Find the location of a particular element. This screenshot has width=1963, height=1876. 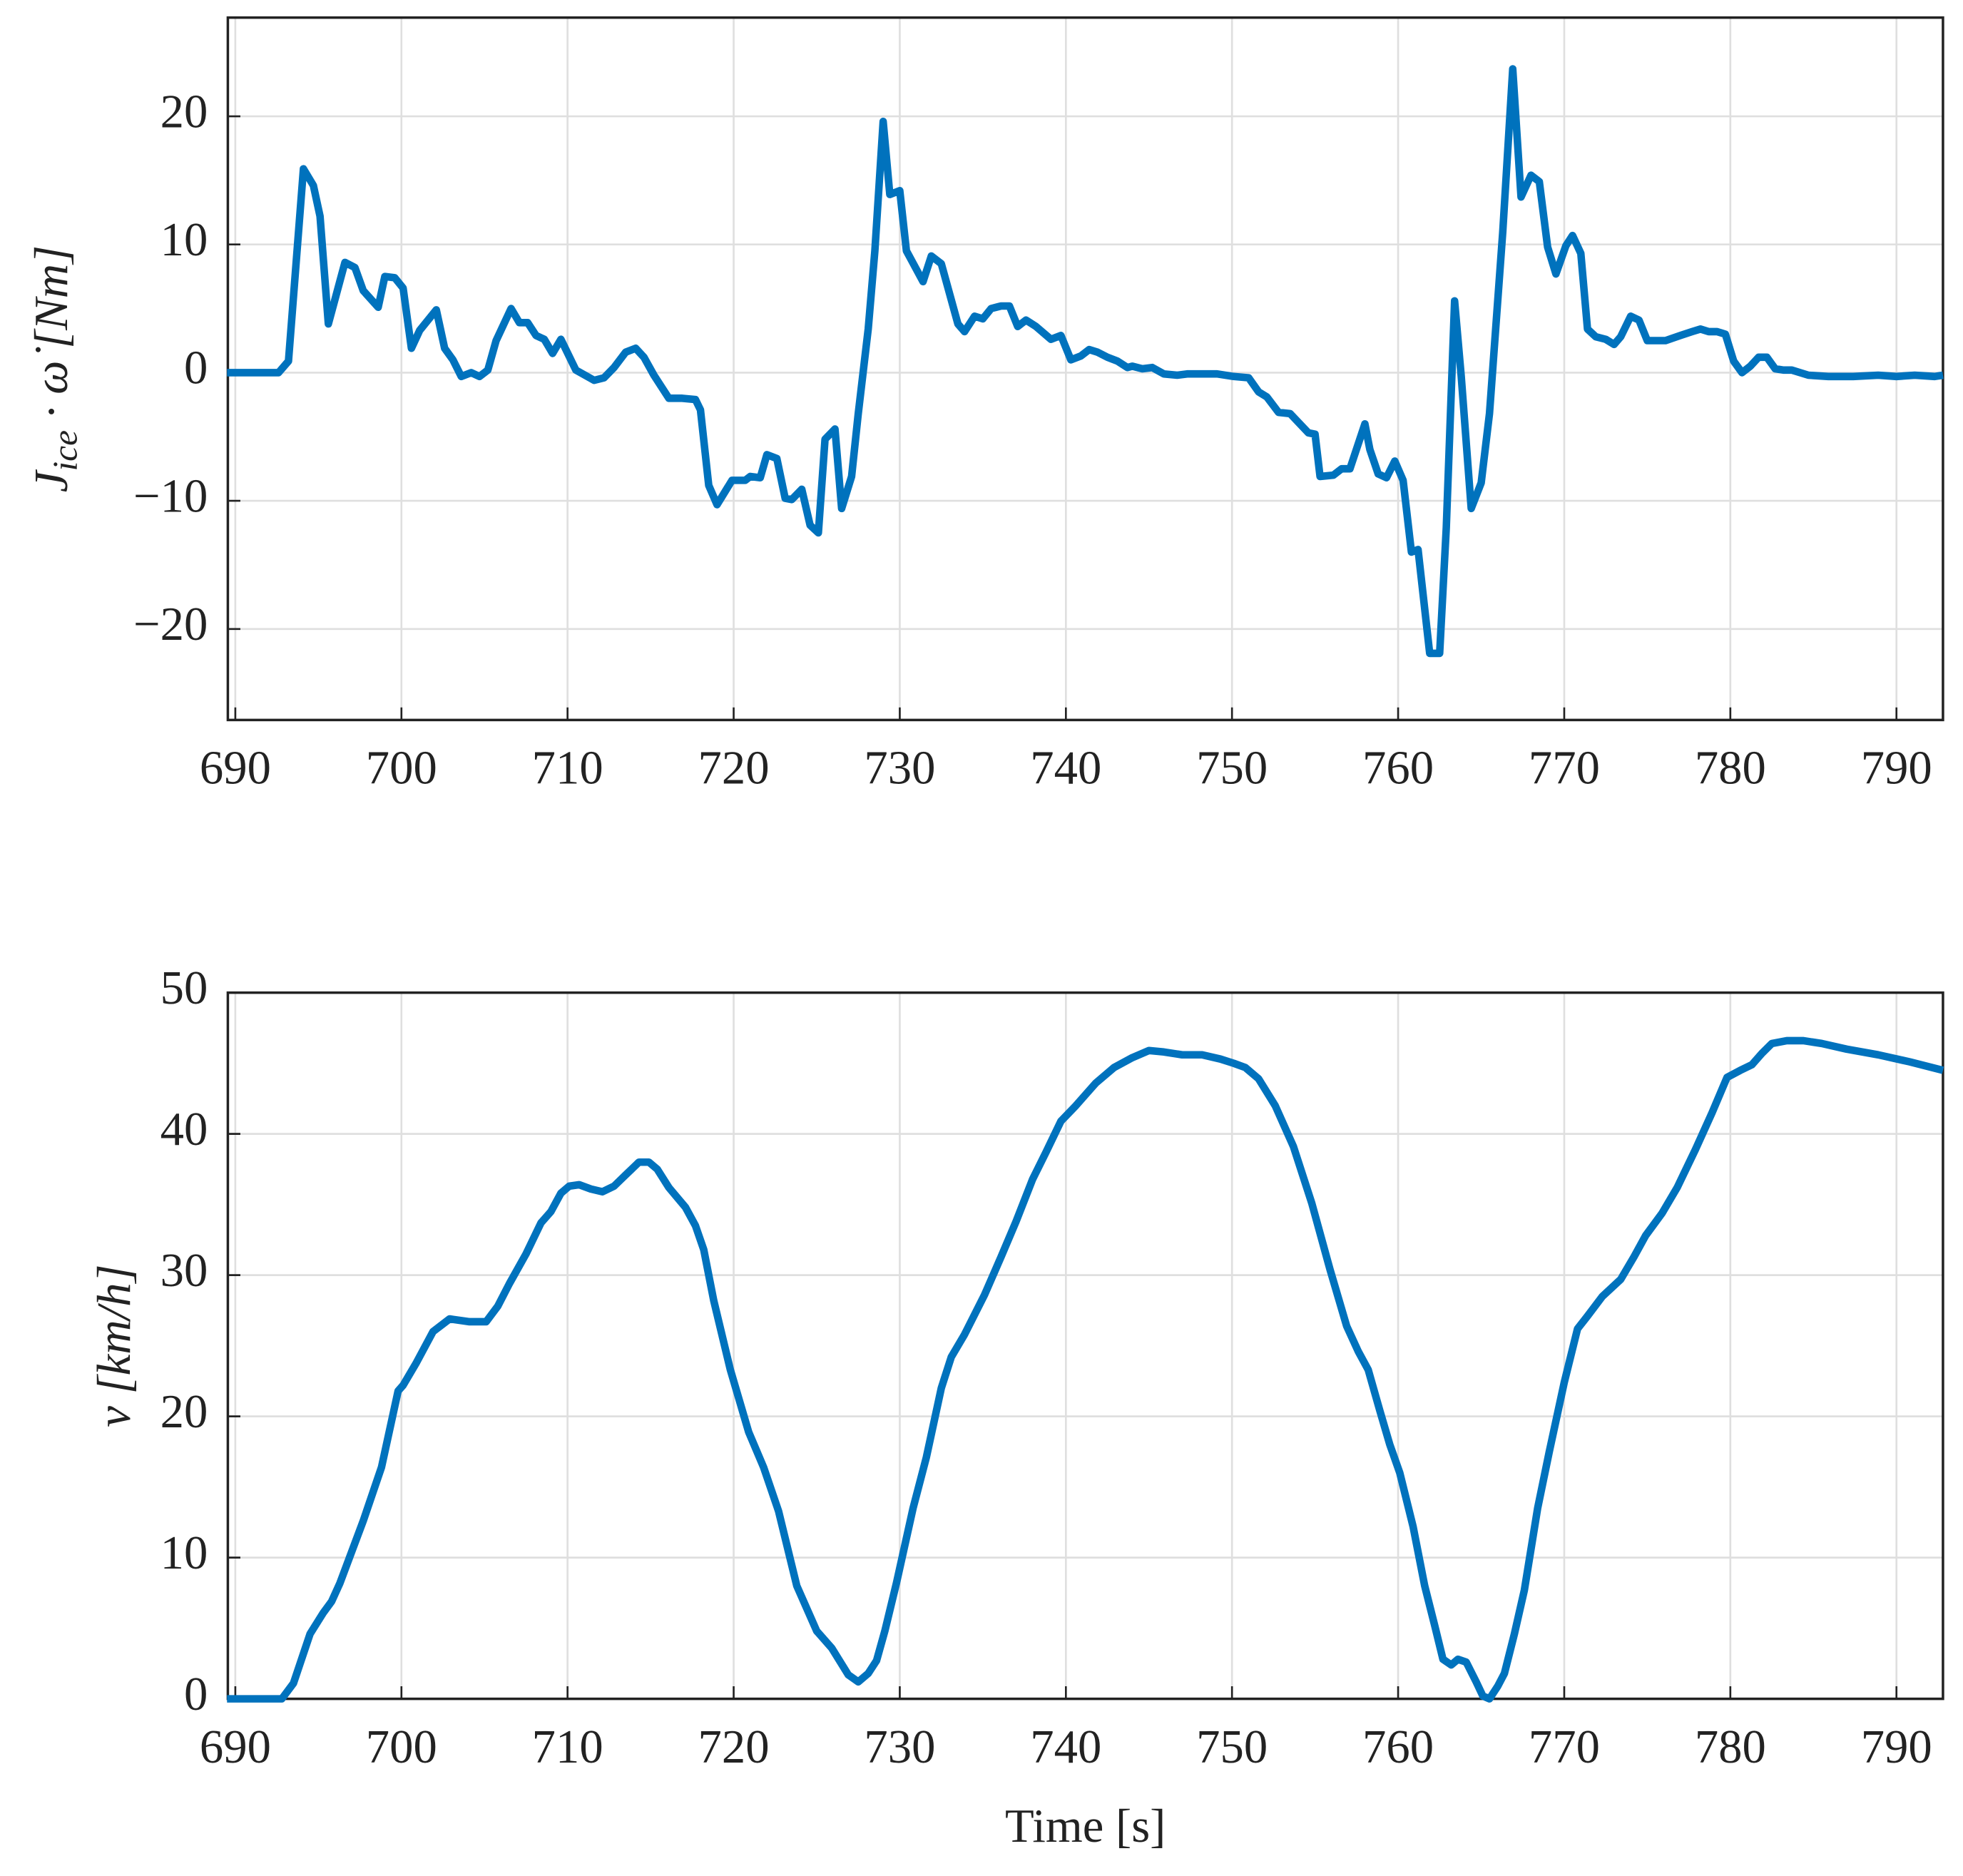

y-axis-label: v [km/h] is located at coordinates (114, 1345).